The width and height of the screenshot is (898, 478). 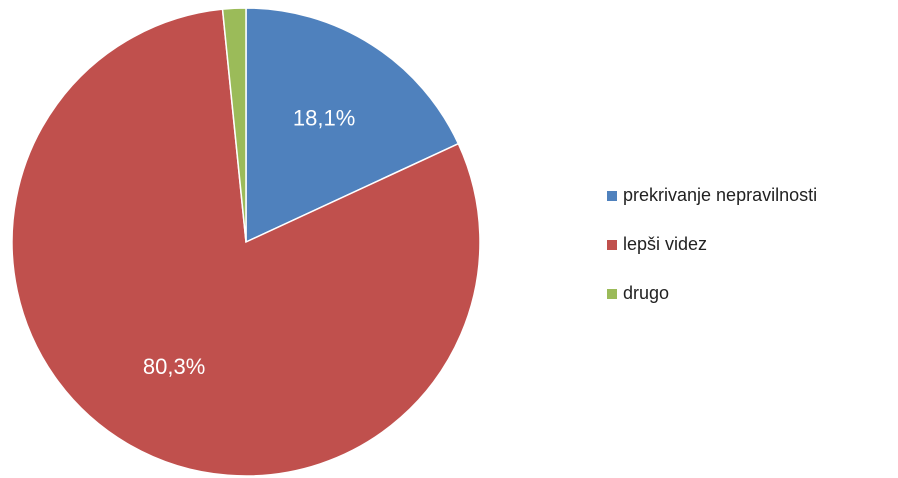 What do you see at coordinates (720, 195) in the screenshot?
I see `legend-label: prekrivanje nepravilnosti` at bounding box center [720, 195].